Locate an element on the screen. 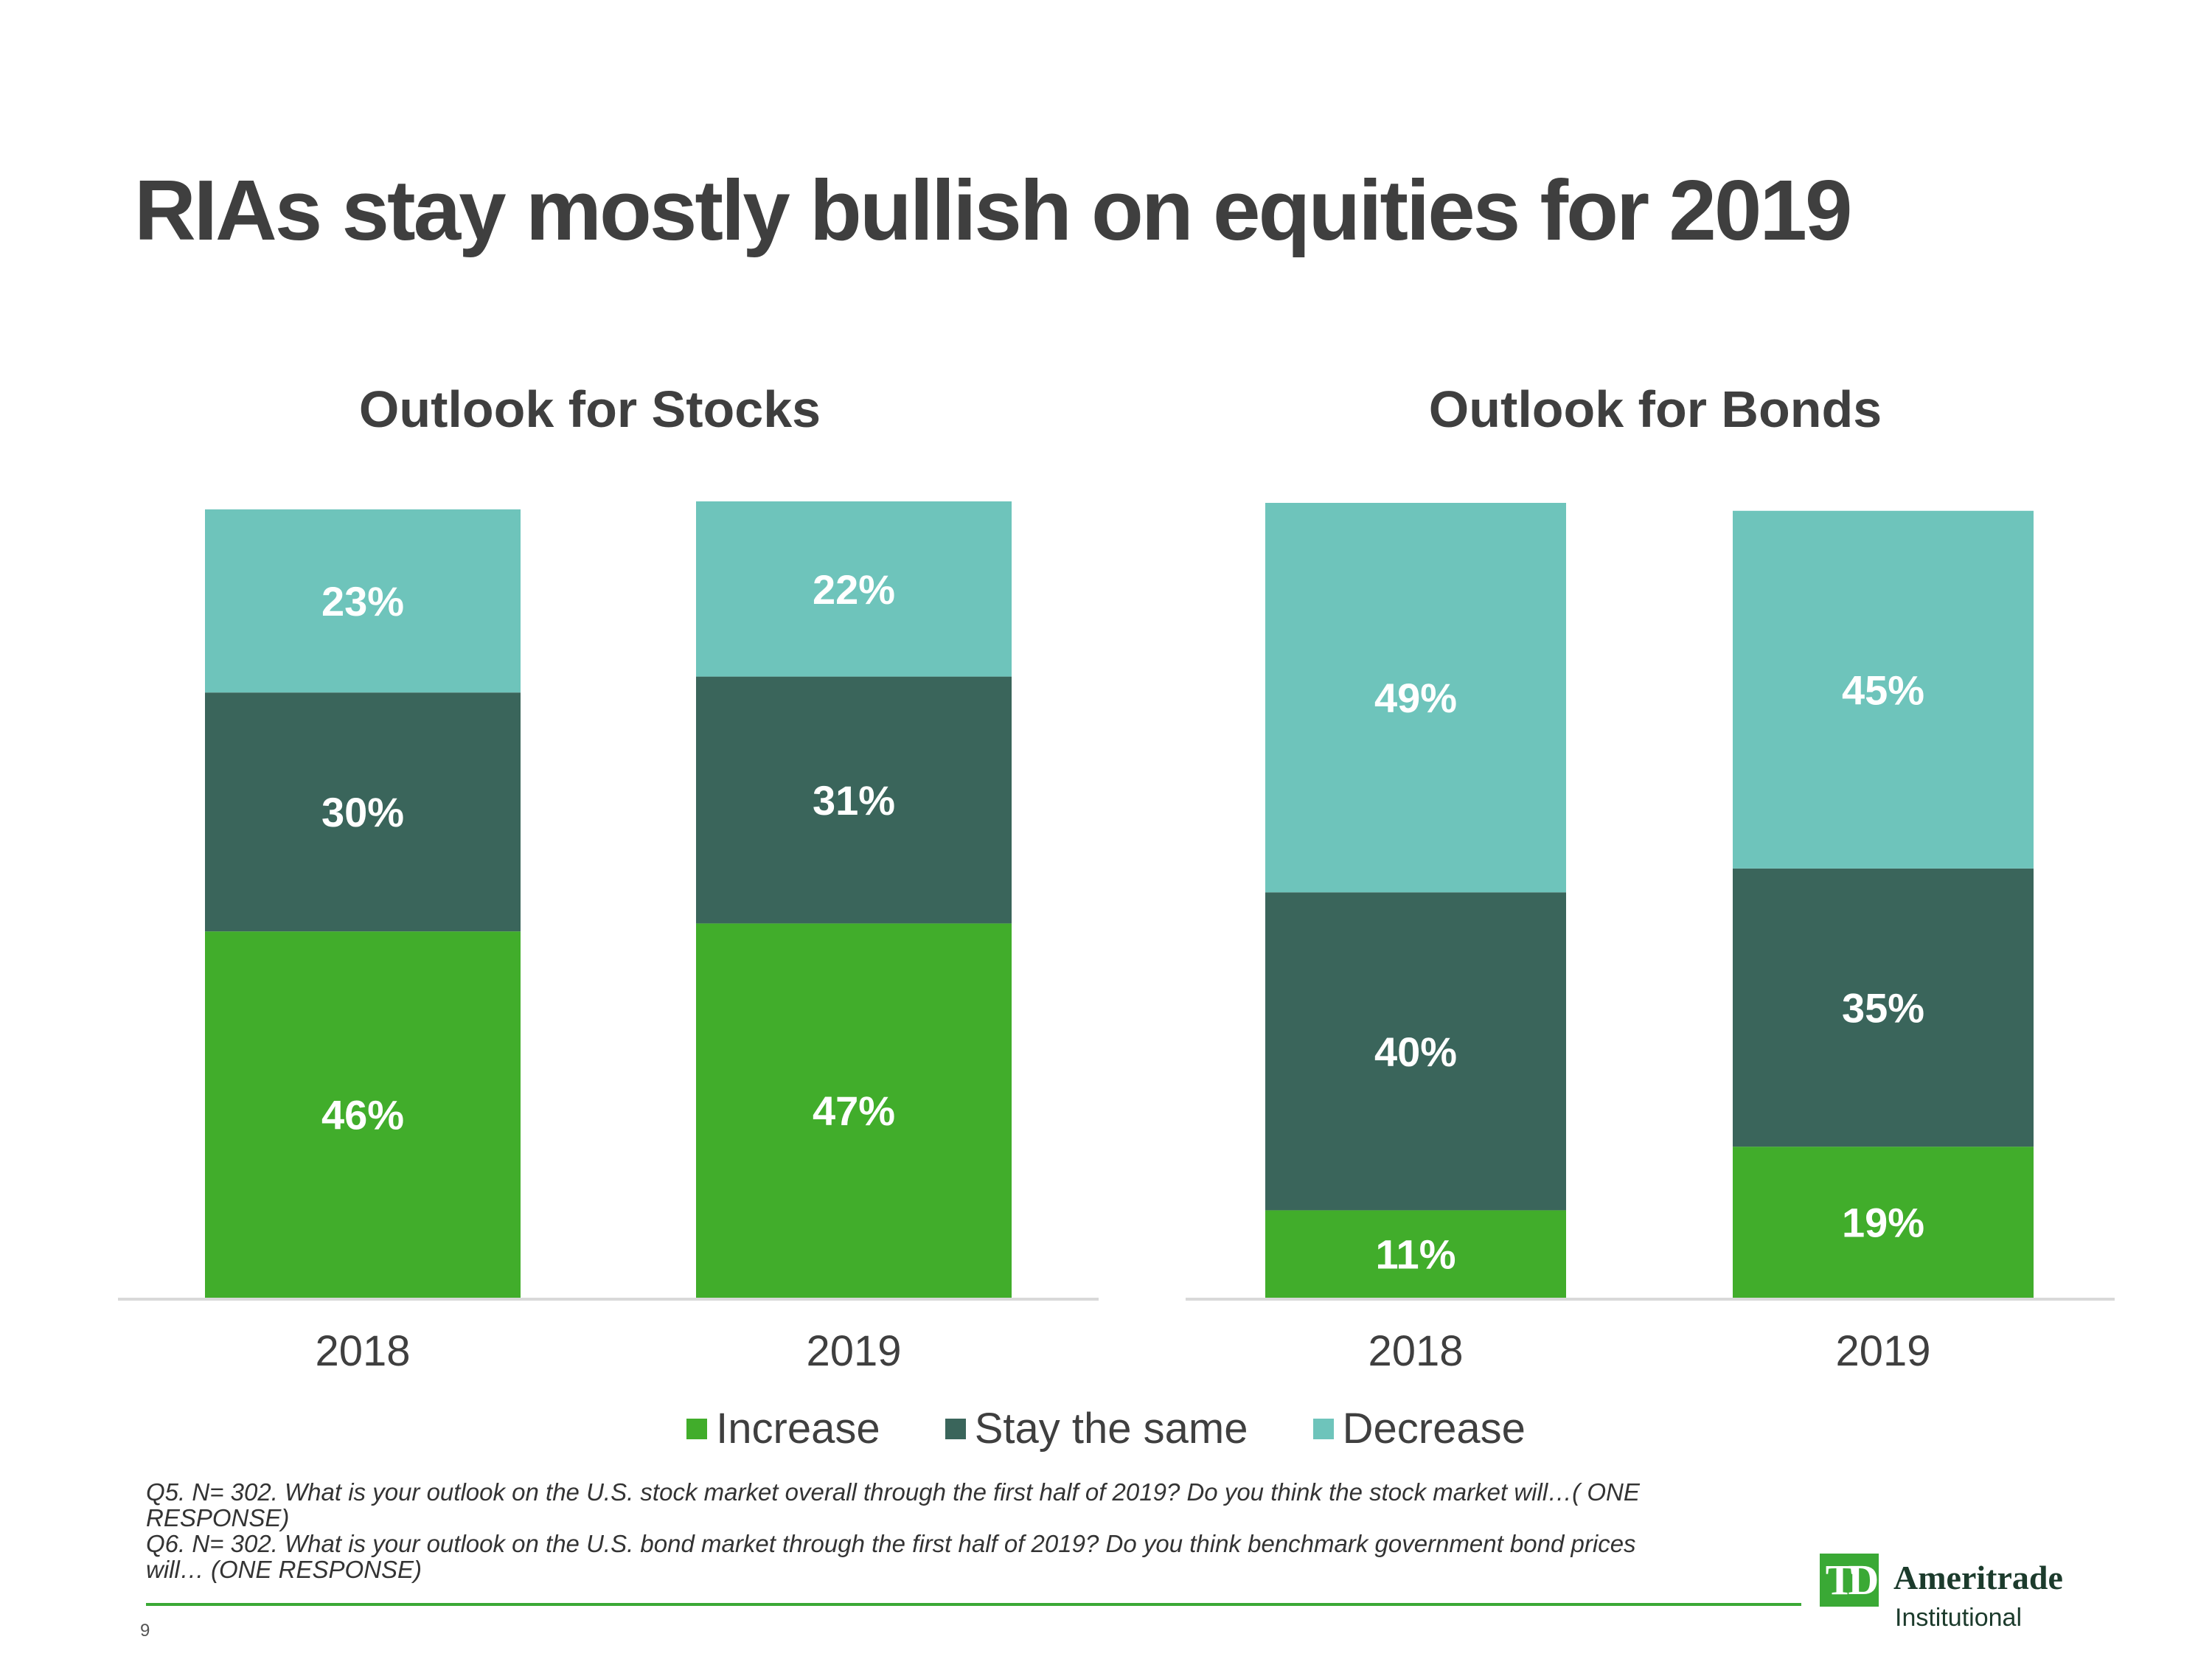 The height and width of the screenshot is (1659, 2212). bonds-bar-2018-stay-the-same is located at coordinates (1415, 1051).